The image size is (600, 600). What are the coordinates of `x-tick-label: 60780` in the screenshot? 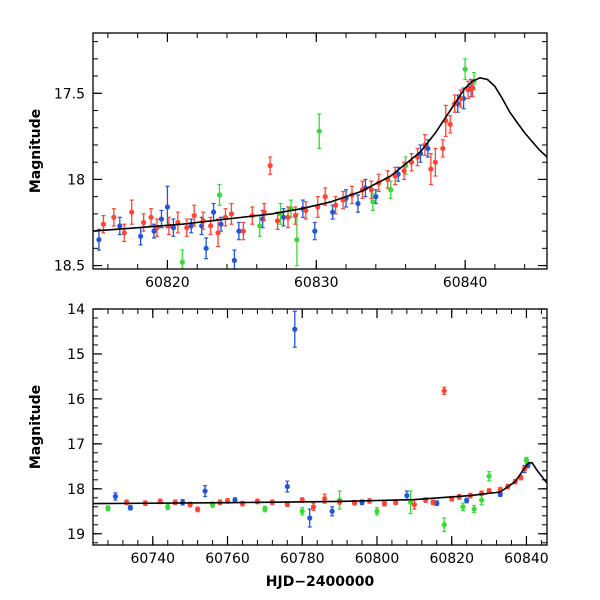 It's located at (302, 559).